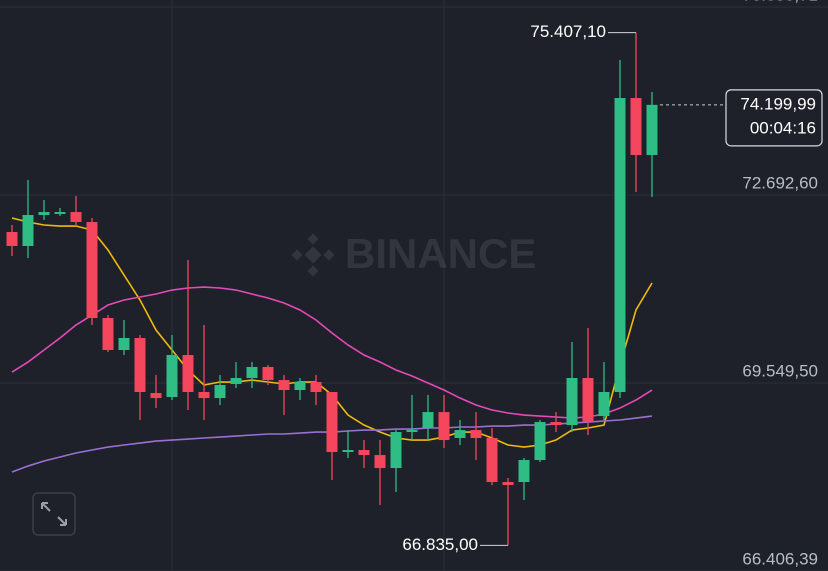 This screenshot has height=571, width=828. What do you see at coordinates (440, 253) in the screenshot?
I see `watermark-text: BINANCE` at bounding box center [440, 253].